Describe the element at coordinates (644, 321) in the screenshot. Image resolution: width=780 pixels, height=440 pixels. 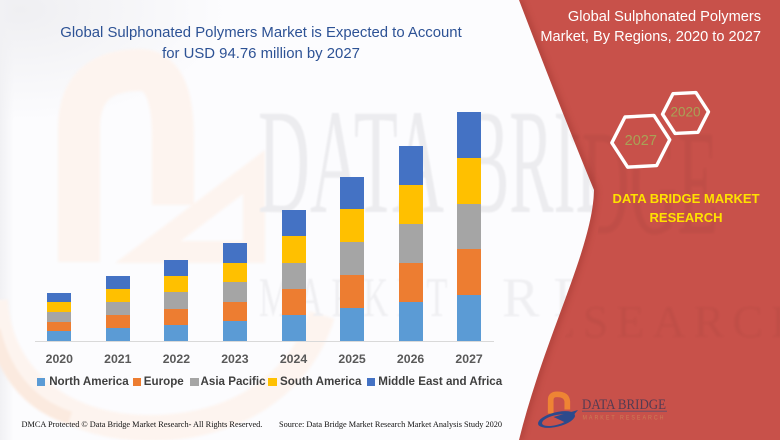
I see `svg-text: RESEARCH` at that location.